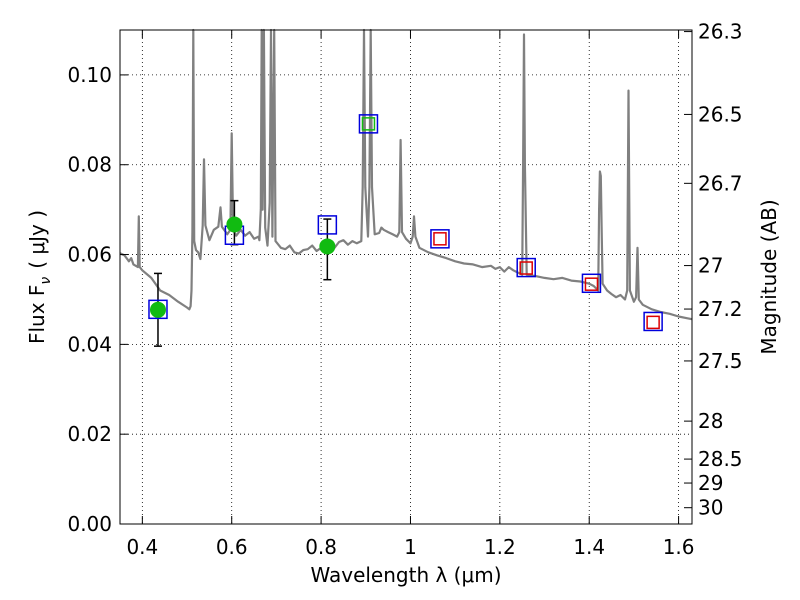 Image resolution: width=800 pixels, height=600 pixels. I want to click on y2-tick-label: 29, so click(710, 483).